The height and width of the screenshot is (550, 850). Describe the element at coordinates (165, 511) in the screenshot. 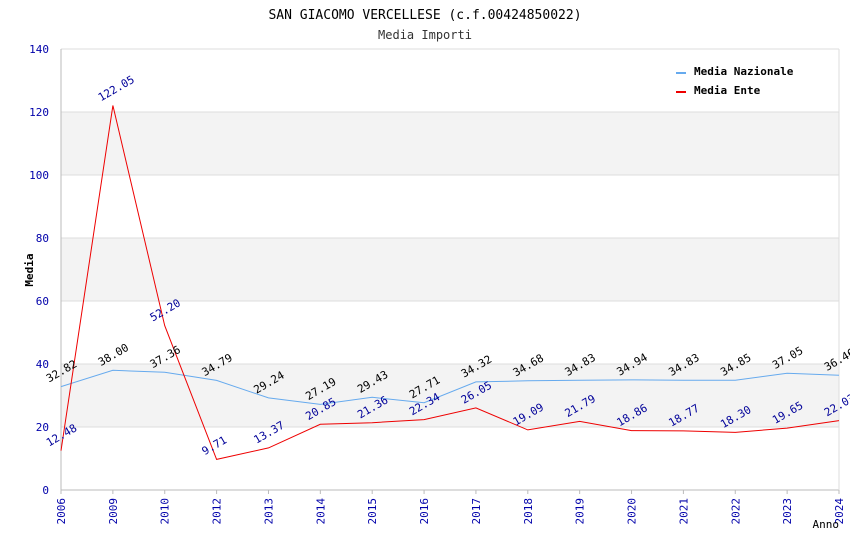

I see `x-tick-label: 2010` at that location.